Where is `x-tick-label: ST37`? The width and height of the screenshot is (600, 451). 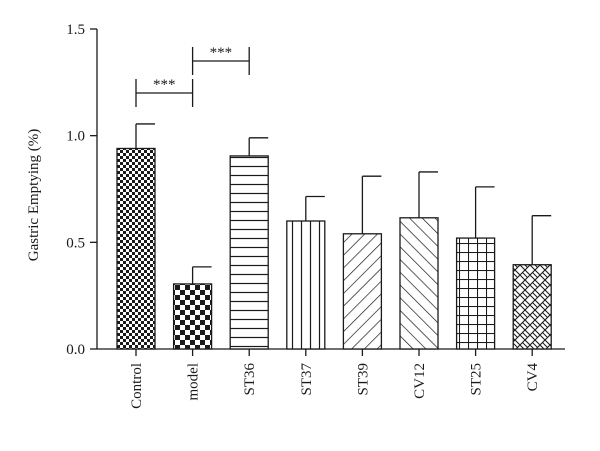 x-tick-label: ST37 is located at coordinates (307, 379).